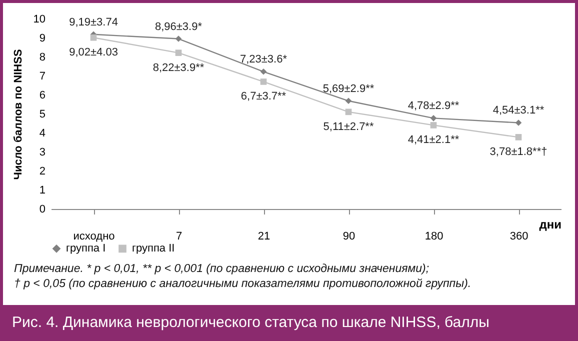 This screenshot has height=341, width=578. What do you see at coordinates (264, 236) in the screenshot?
I see `x-tick-label: 21` at bounding box center [264, 236].